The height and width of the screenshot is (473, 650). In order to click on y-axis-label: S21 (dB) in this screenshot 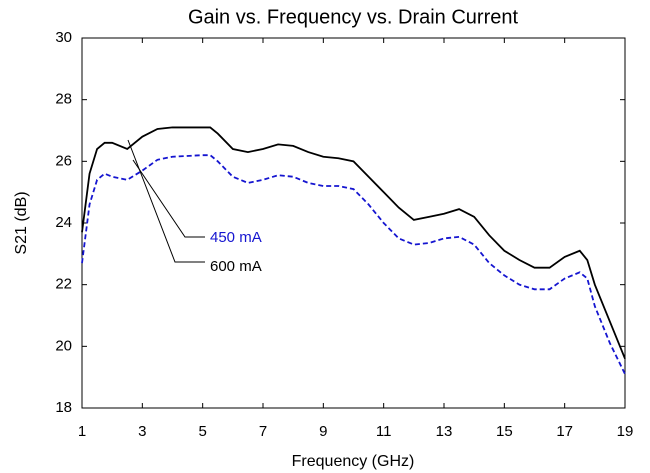, I will do `click(21, 222)`.